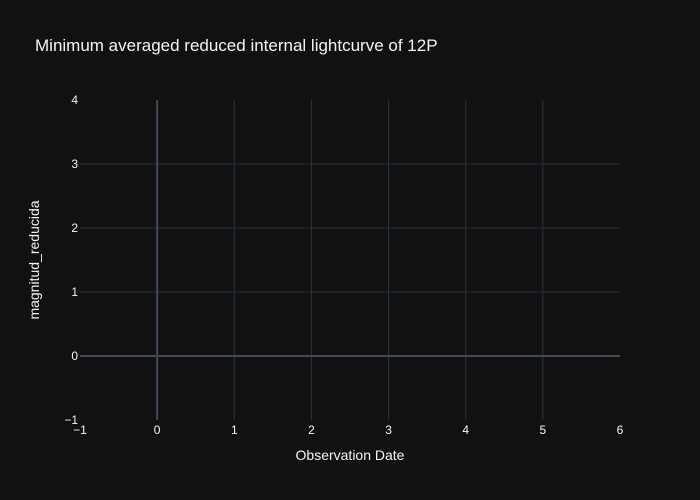  What do you see at coordinates (80, 430) in the screenshot?
I see `x-tick-label: −1` at bounding box center [80, 430].